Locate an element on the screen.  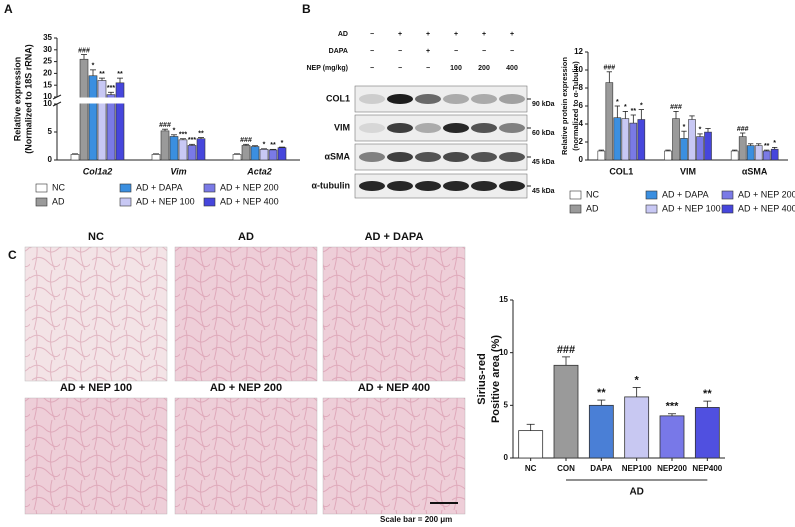
x-tick-label: NEP200 is located at coordinates (672, 468).